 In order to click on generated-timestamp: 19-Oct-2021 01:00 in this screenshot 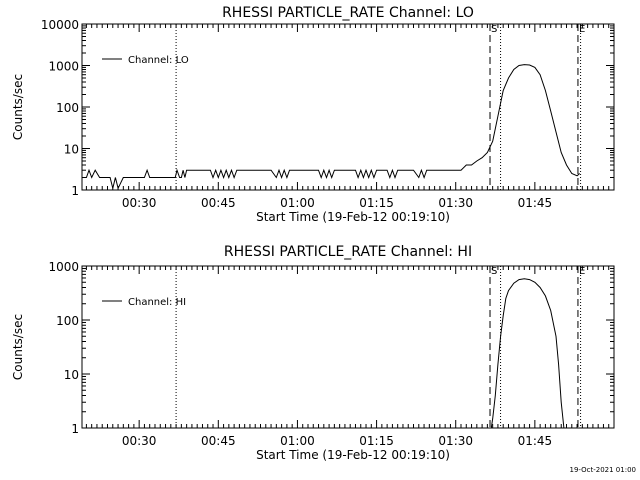, I will do `click(603, 470)`.